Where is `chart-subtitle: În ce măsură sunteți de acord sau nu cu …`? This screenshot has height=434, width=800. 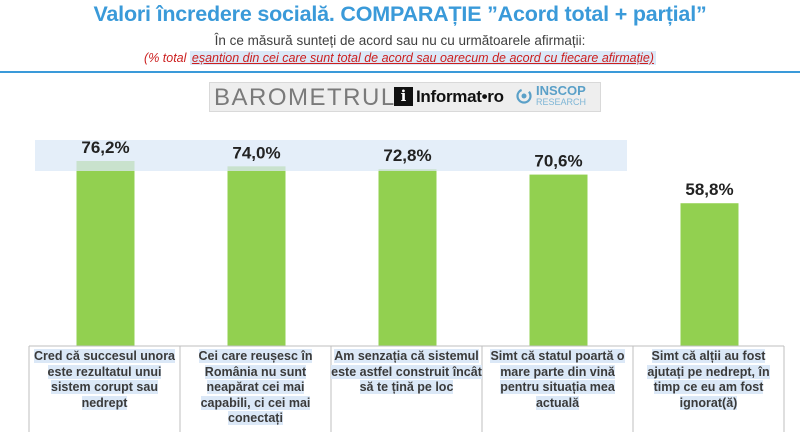
chart-subtitle: În ce măsură sunteți de acord sau nu cu … is located at coordinates (400, 40).